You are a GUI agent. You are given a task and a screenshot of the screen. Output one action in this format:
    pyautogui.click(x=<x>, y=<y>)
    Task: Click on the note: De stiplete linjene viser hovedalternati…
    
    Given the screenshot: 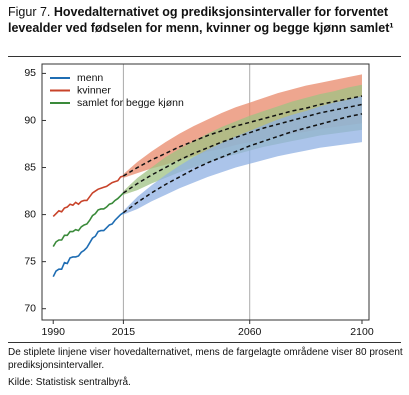 What is the action you would take?
    pyautogui.click(x=205, y=359)
    